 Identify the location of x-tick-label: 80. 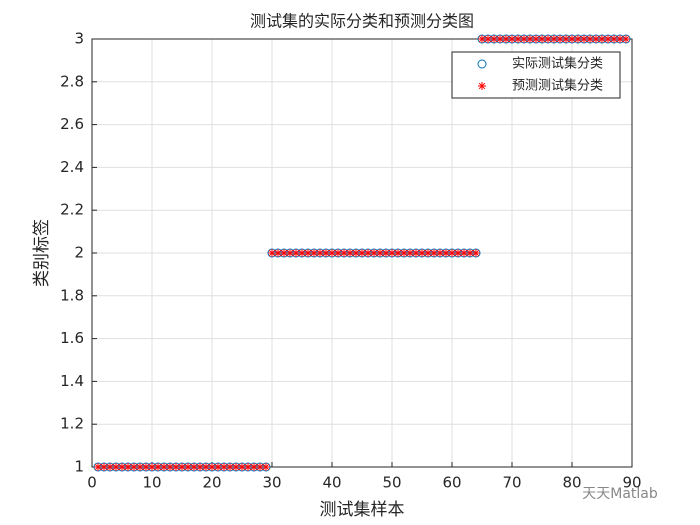
(571, 483).